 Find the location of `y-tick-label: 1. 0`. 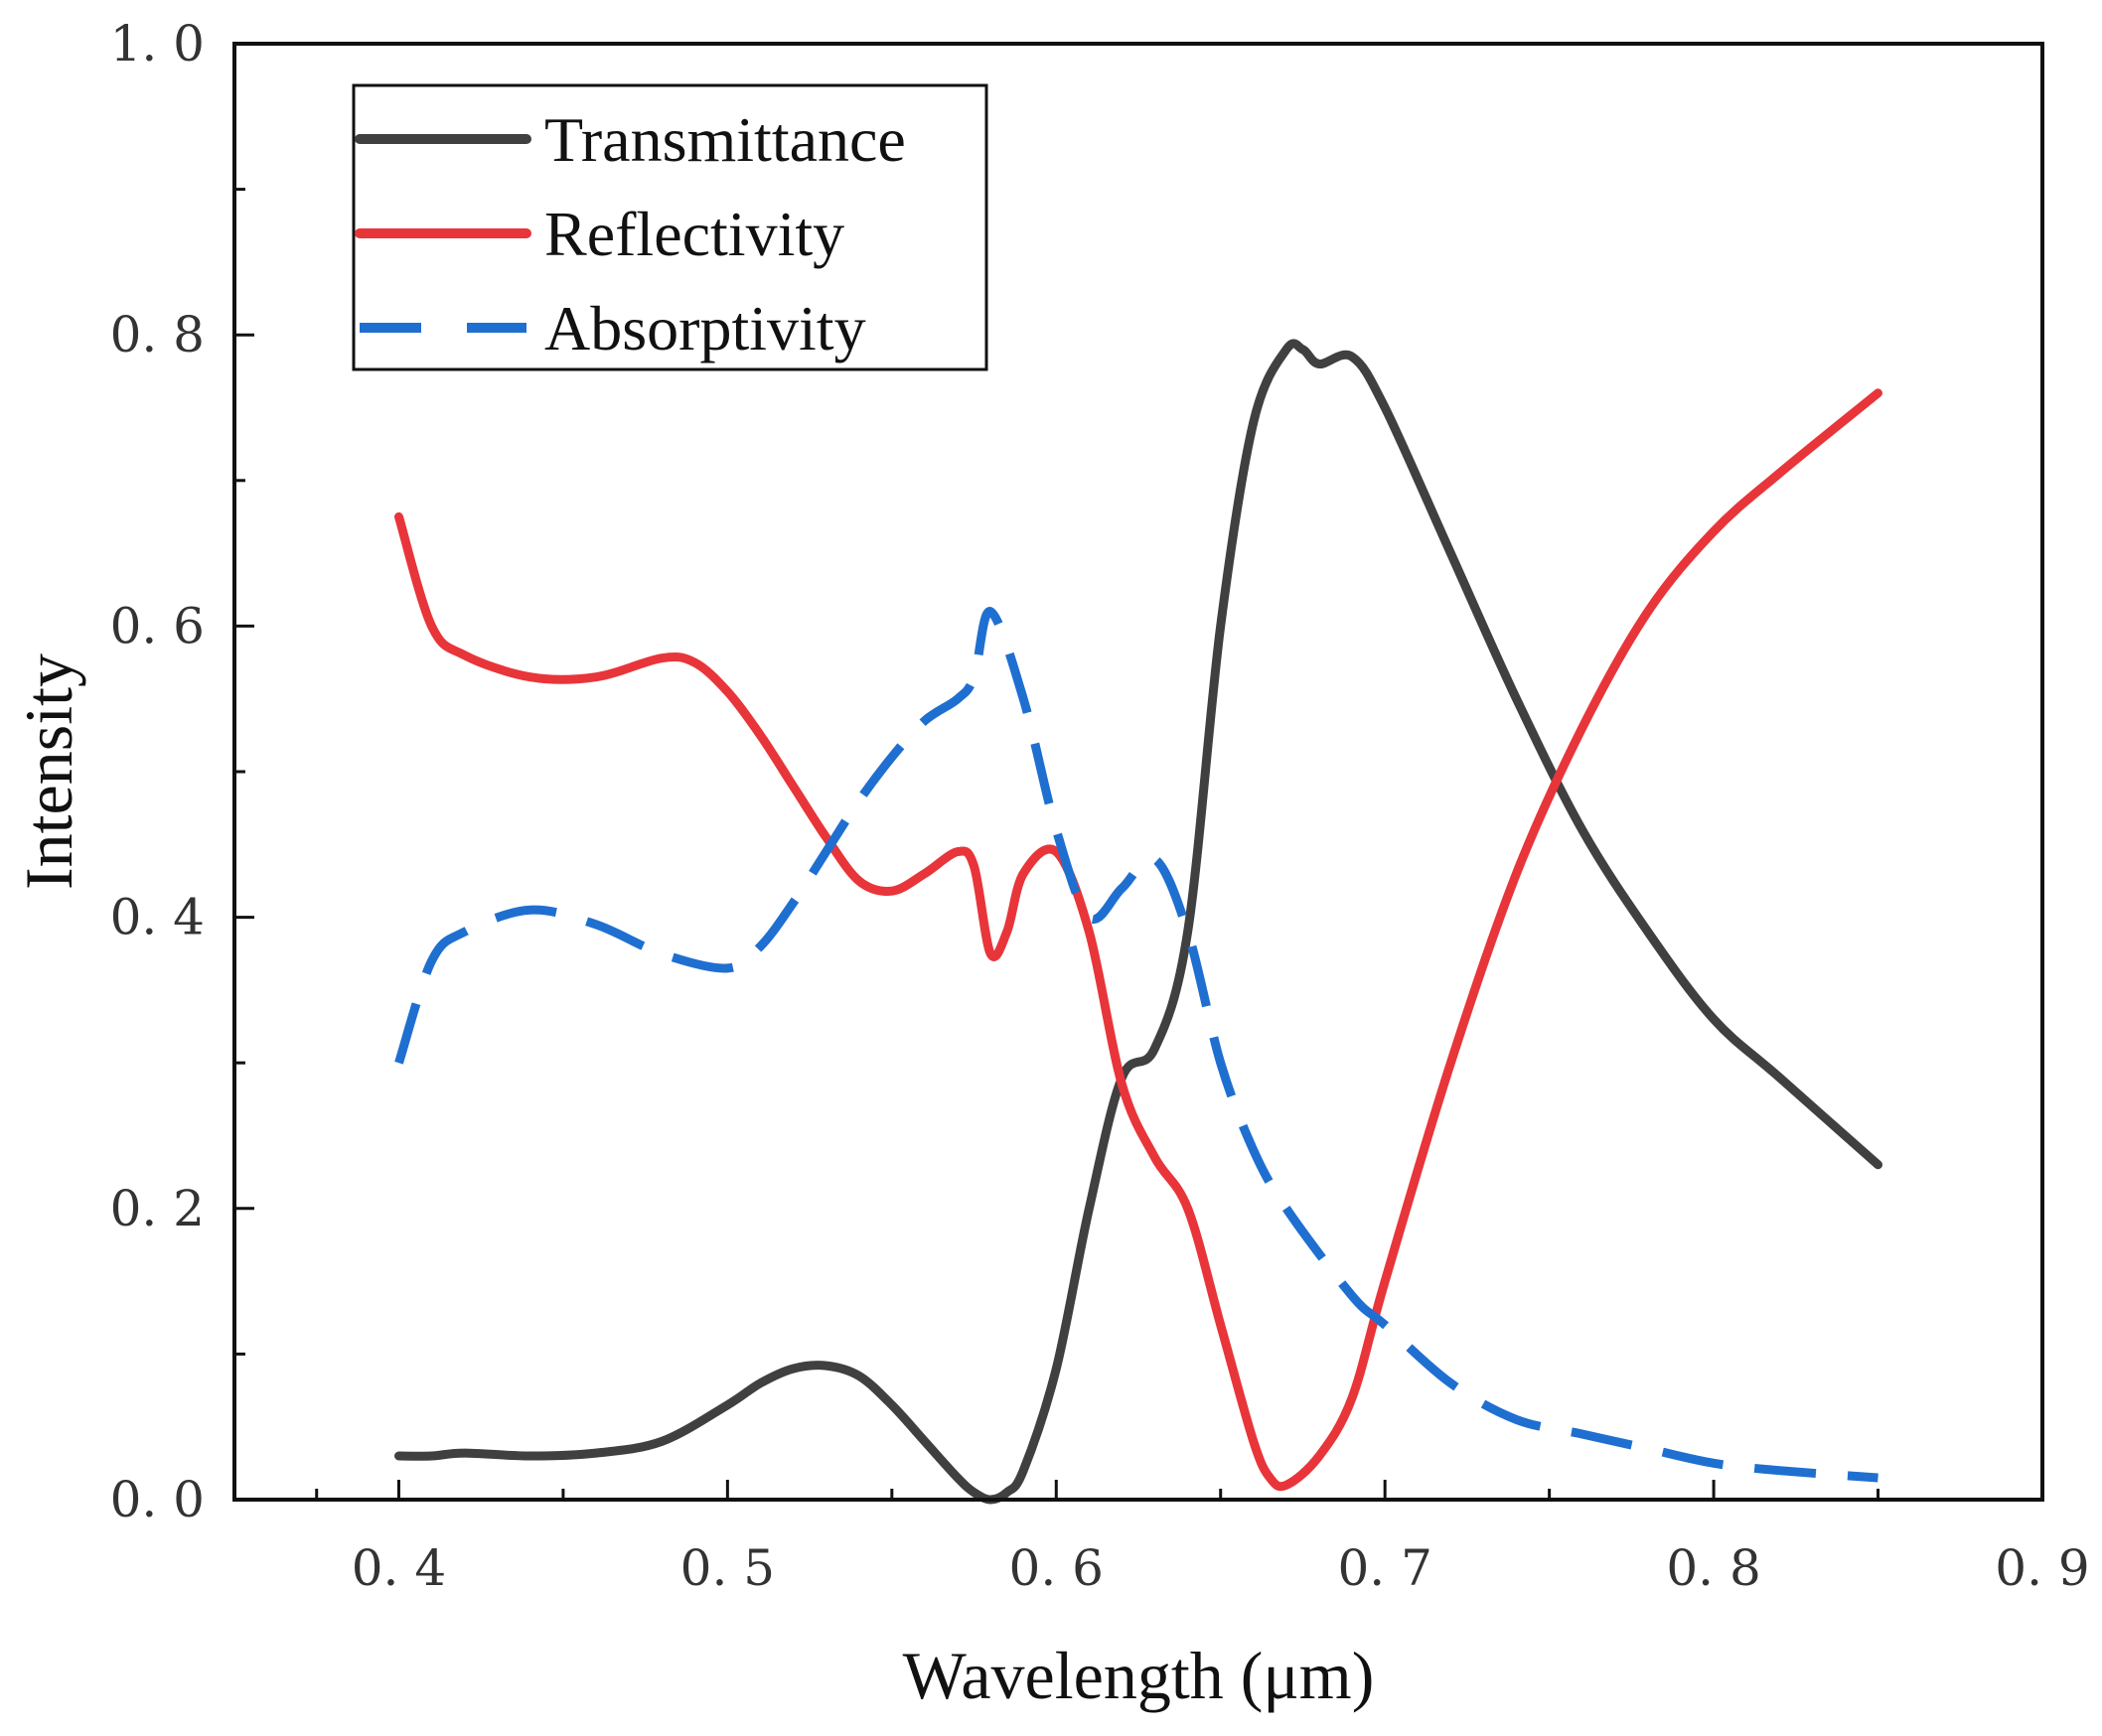

y-tick-label: 1. 0 is located at coordinates (158, 43).